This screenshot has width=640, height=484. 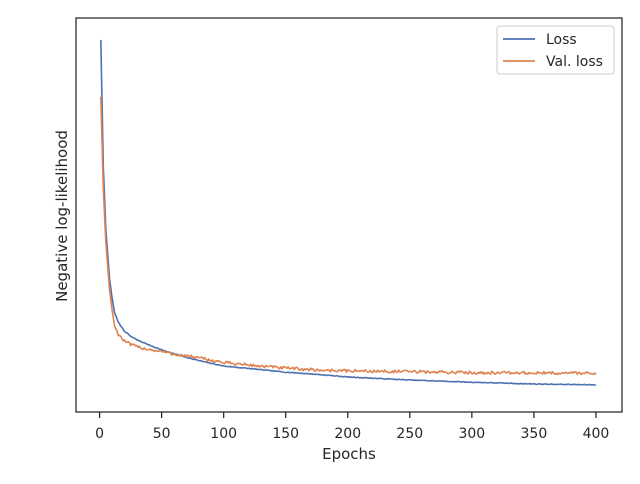 I want to click on legend-label: Loss, so click(x=561, y=40).